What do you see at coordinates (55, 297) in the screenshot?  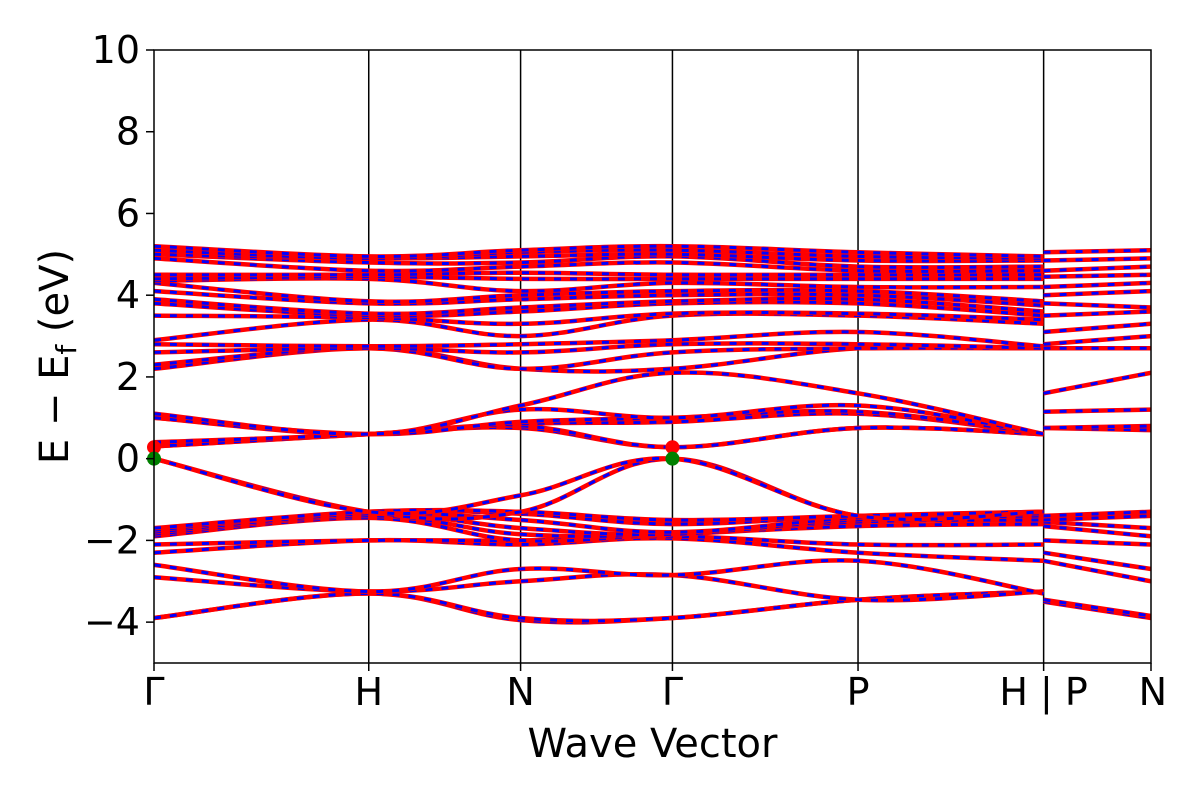 I see `y-axis-label-unit: (eV)` at bounding box center [55, 297].